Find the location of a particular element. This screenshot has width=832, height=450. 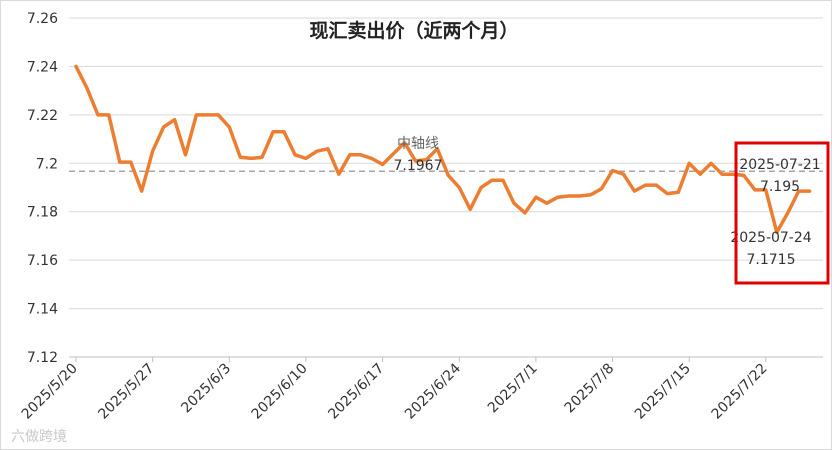

y-tick-label: 7.2 is located at coordinates (47, 164).